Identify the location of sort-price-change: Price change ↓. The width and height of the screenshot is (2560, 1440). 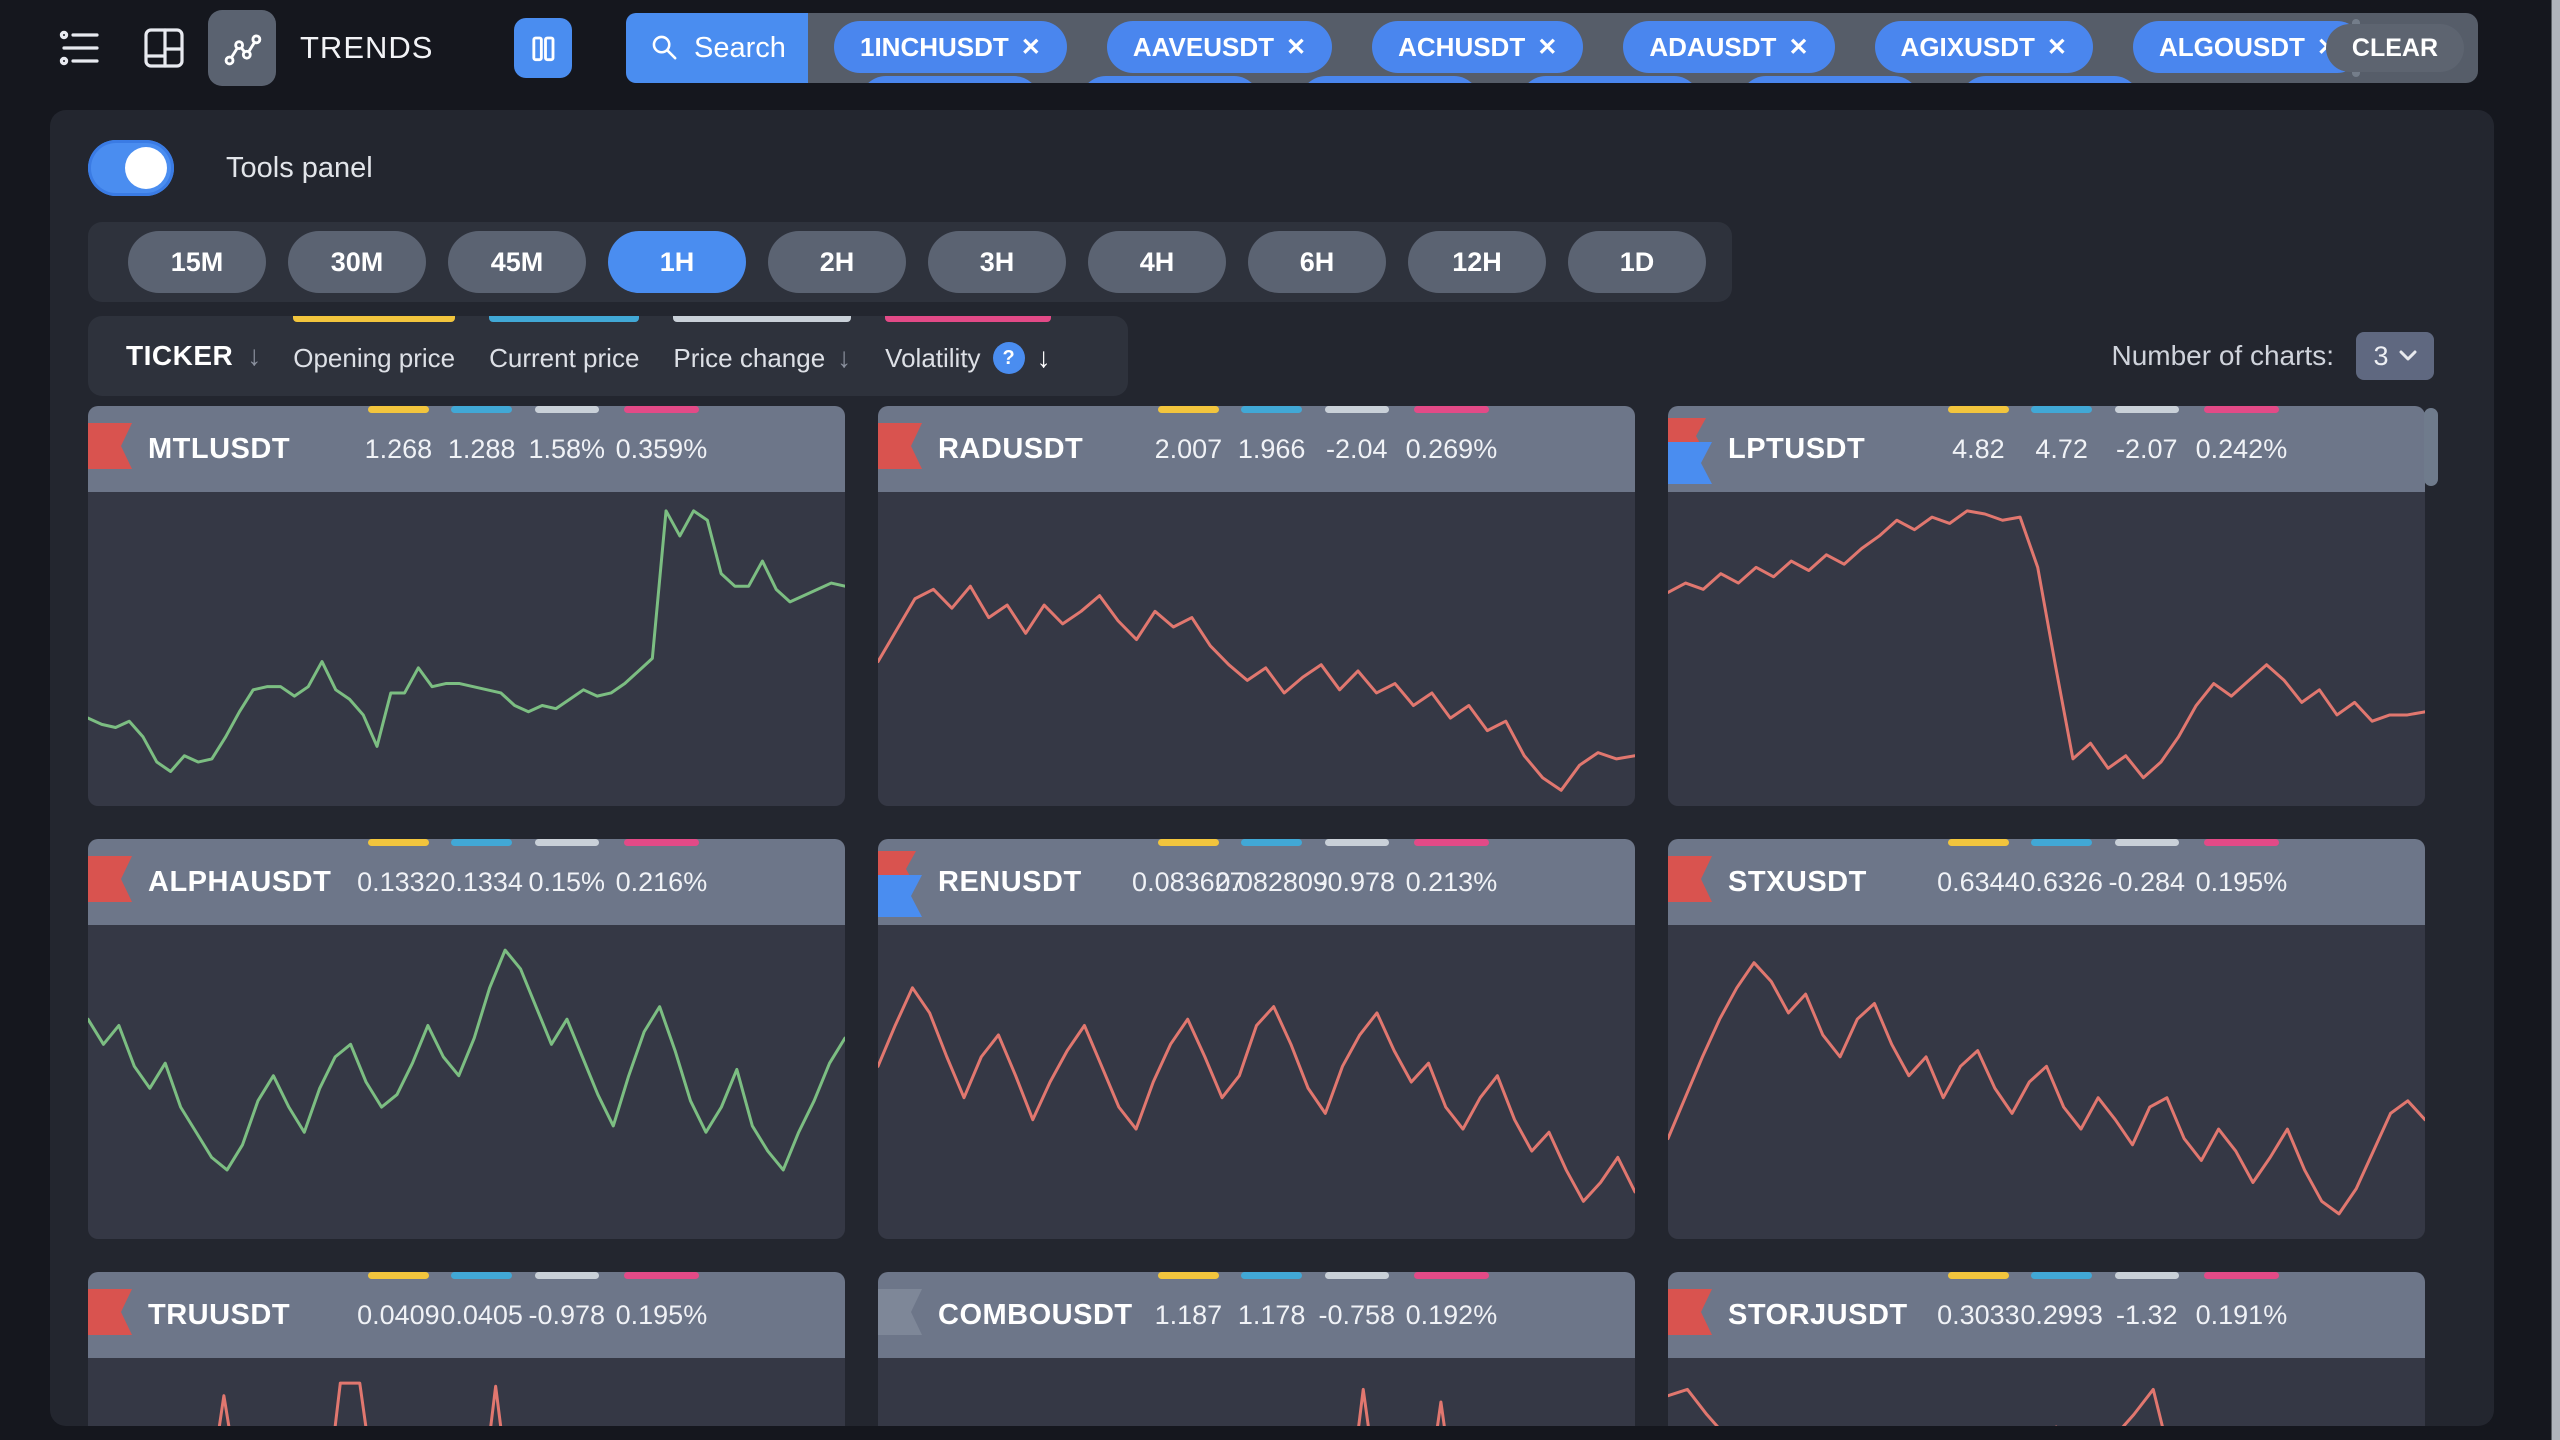
(762, 356).